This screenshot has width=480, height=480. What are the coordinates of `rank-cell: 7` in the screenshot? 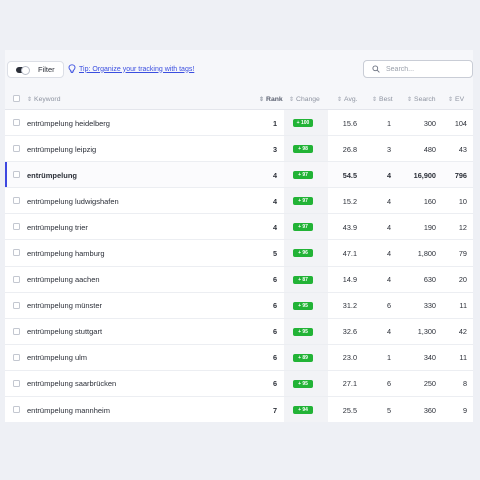 It's located at (274, 410).